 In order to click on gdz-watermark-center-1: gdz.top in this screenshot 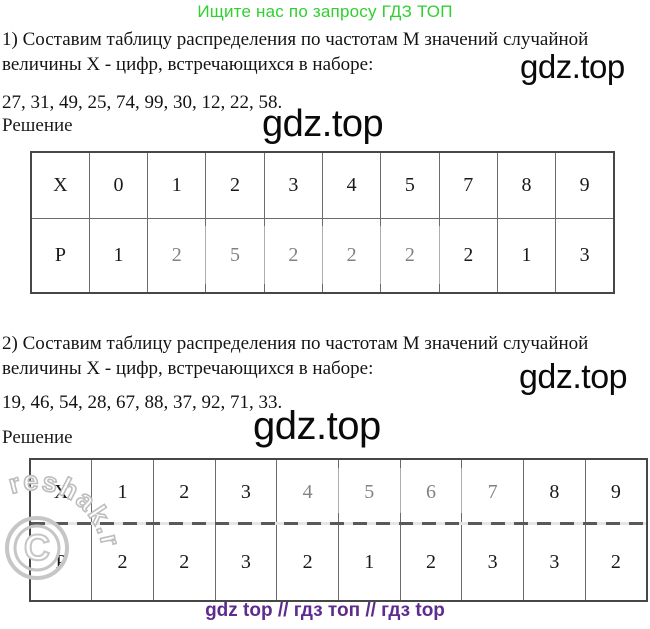, I will do `click(323, 124)`.